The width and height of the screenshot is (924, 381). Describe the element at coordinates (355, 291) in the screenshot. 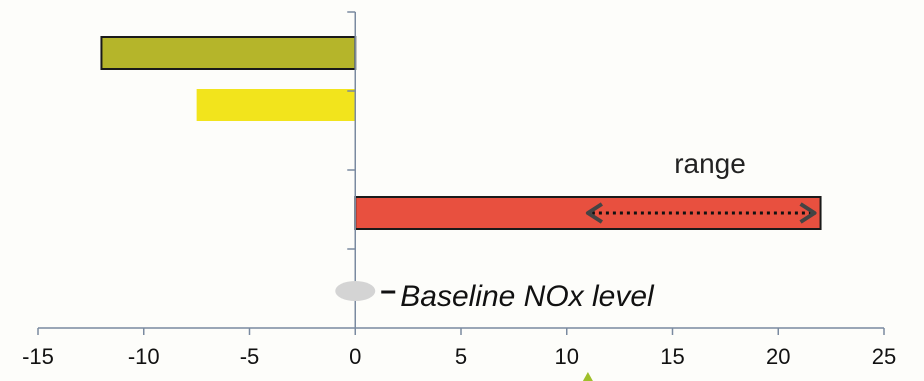

I see `baseline-marker` at that location.